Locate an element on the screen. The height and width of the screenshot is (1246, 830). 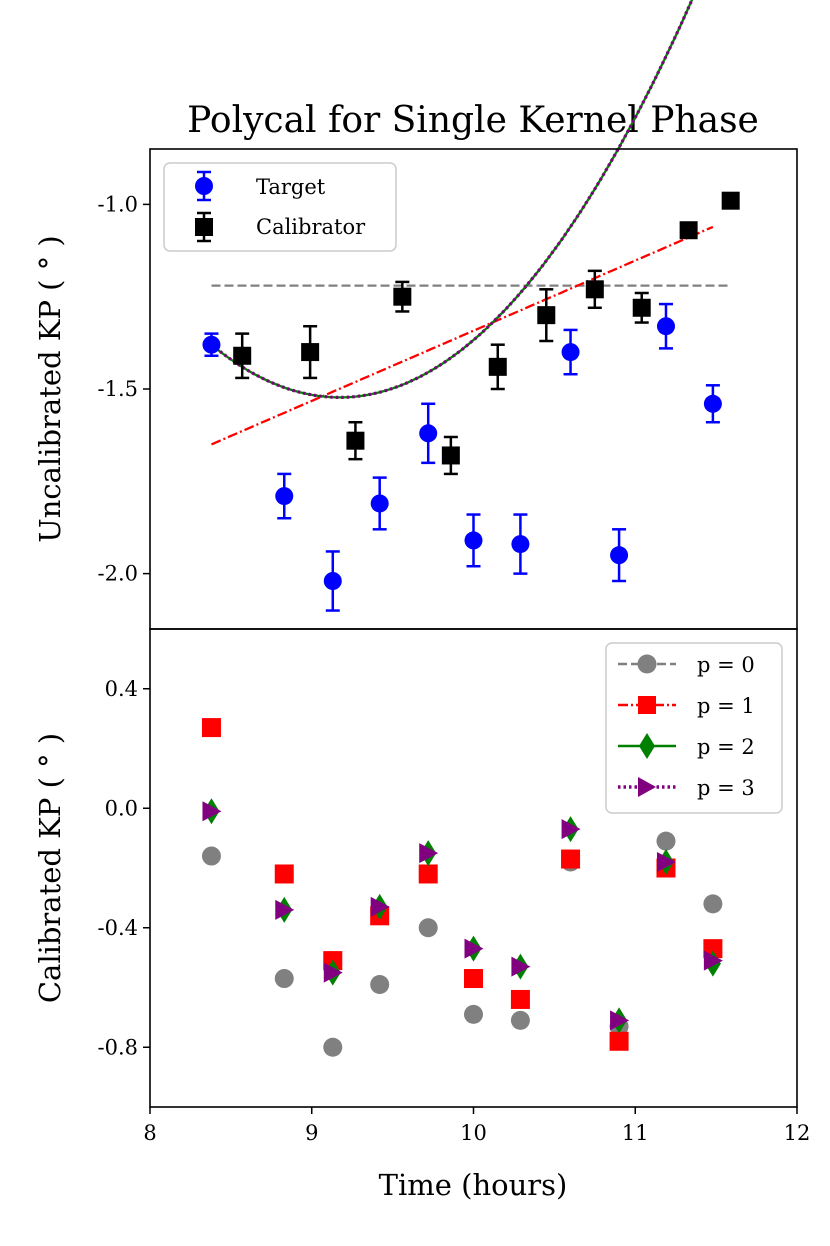
legend-label-p3: p = 3 is located at coordinates (726, 788).